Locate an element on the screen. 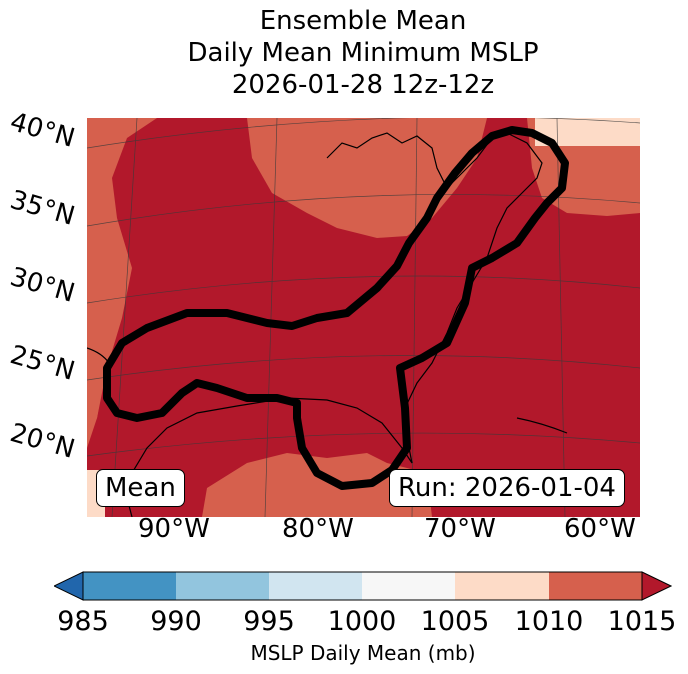  colorbar-tick-990: 990 is located at coordinates (176, 621).